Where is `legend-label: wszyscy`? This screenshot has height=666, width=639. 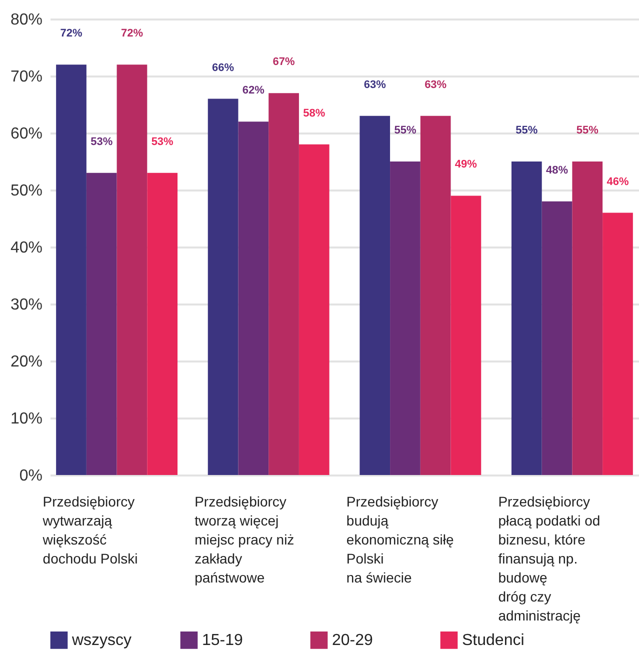 legend-label: wszyscy is located at coordinates (101, 641).